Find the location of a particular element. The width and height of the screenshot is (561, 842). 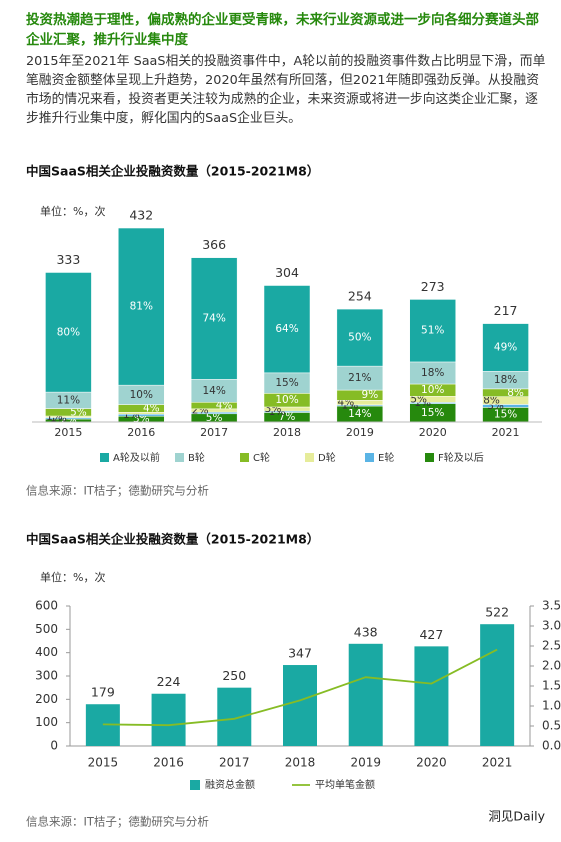

data-label: 50% is located at coordinates (359, 338).